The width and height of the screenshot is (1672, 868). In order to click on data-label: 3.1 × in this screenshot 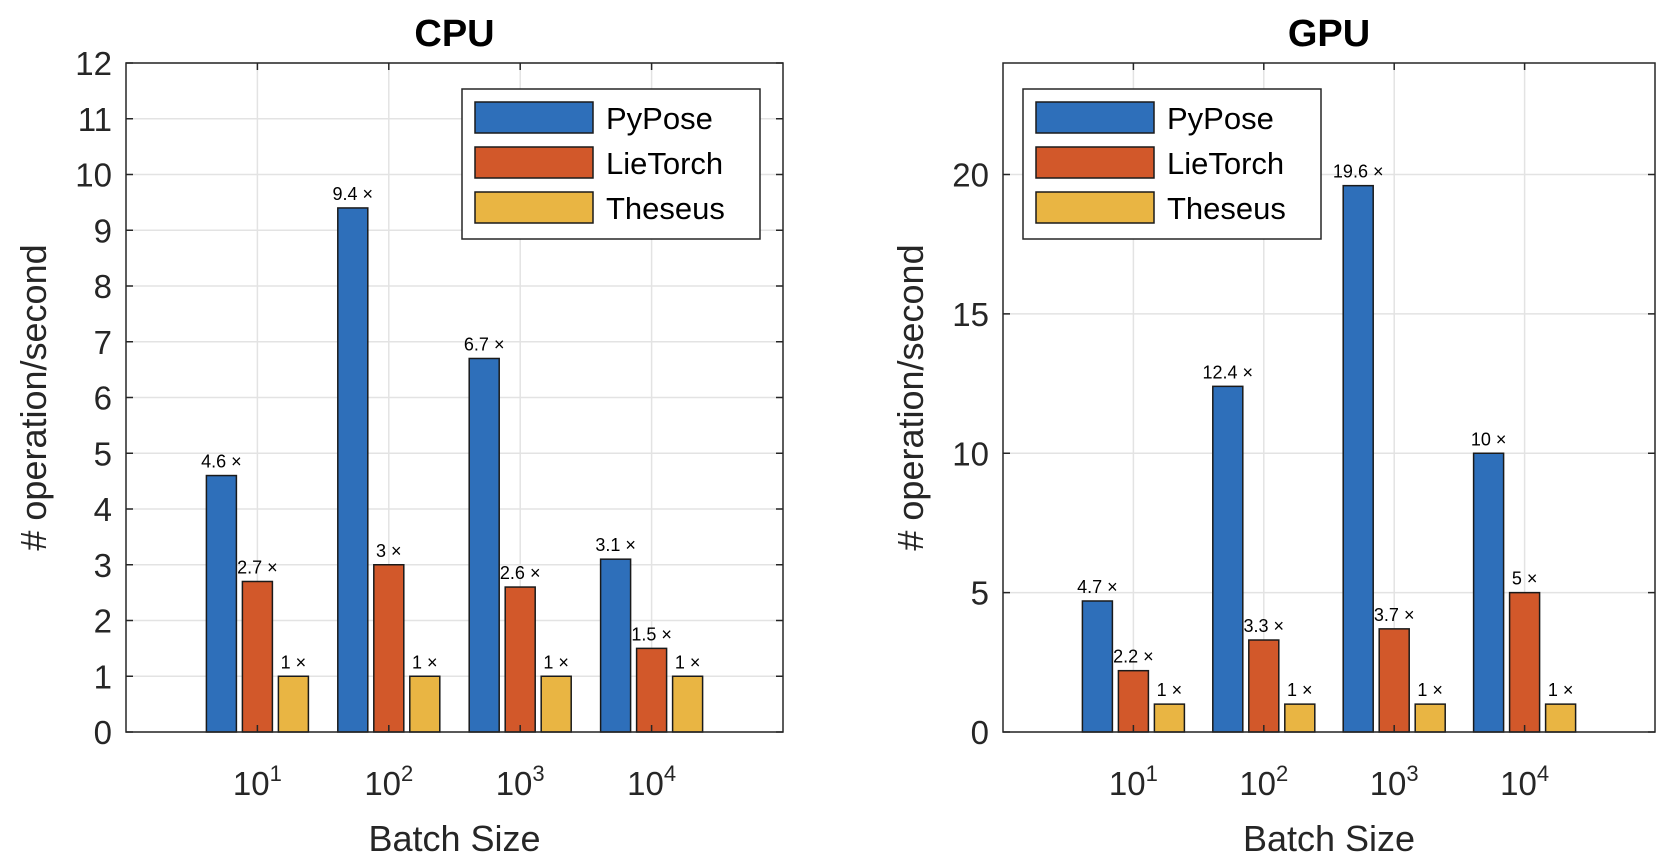, I will do `click(615, 545)`.